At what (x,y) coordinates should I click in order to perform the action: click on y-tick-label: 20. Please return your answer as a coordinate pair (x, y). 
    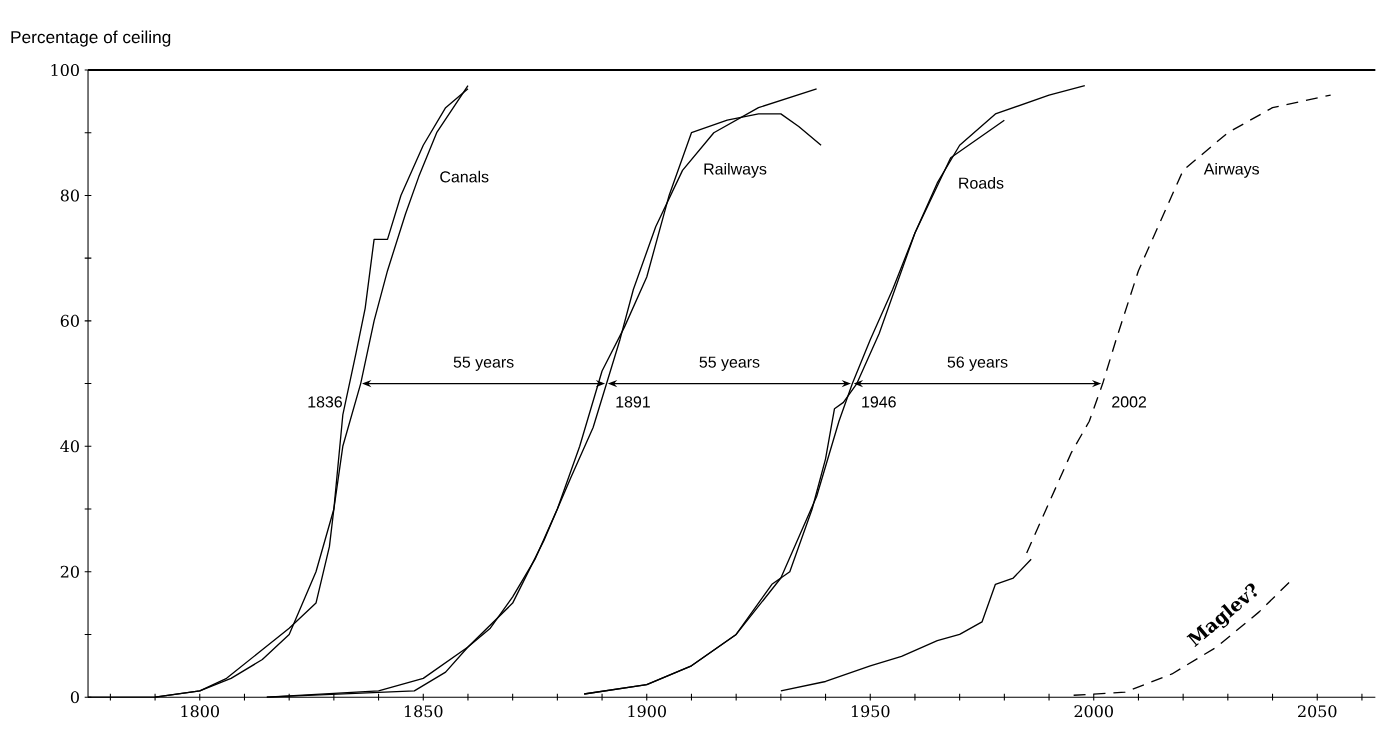
    Looking at the image, I should click on (69, 571).